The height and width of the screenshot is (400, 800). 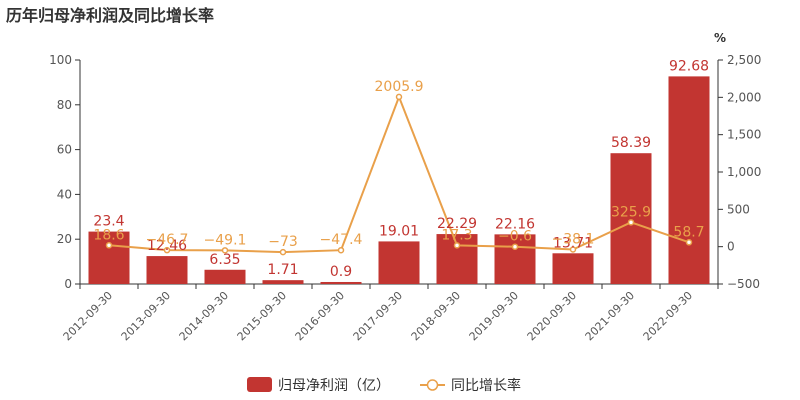 What do you see at coordinates (486, 385) in the screenshot?
I see `legend-line-label: 同比增长率` at bounding box center [486, 385].